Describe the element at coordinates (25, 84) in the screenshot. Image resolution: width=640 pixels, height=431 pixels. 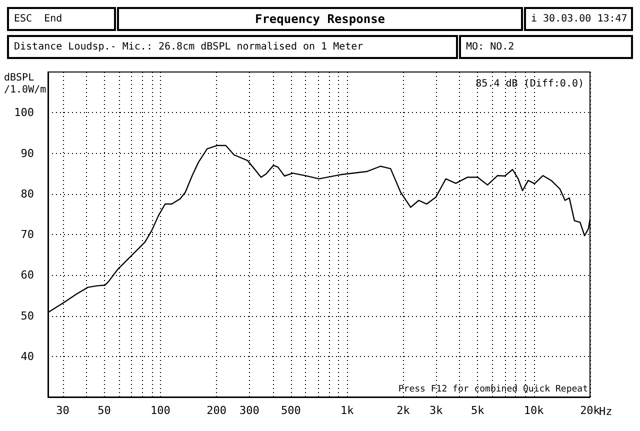
I see `y-axis-title: dBSPL /1.0W/m` at that location.